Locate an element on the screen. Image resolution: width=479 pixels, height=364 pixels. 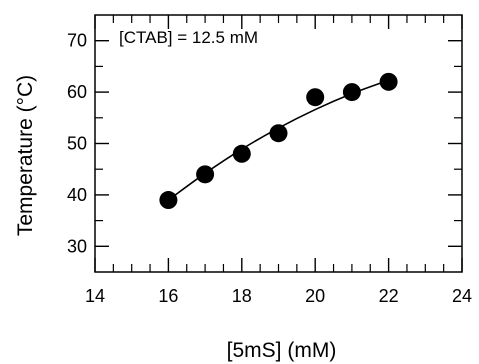
annotation-ctab: [CTAB] = 12.5 mM is located at coordinates (188, 37).